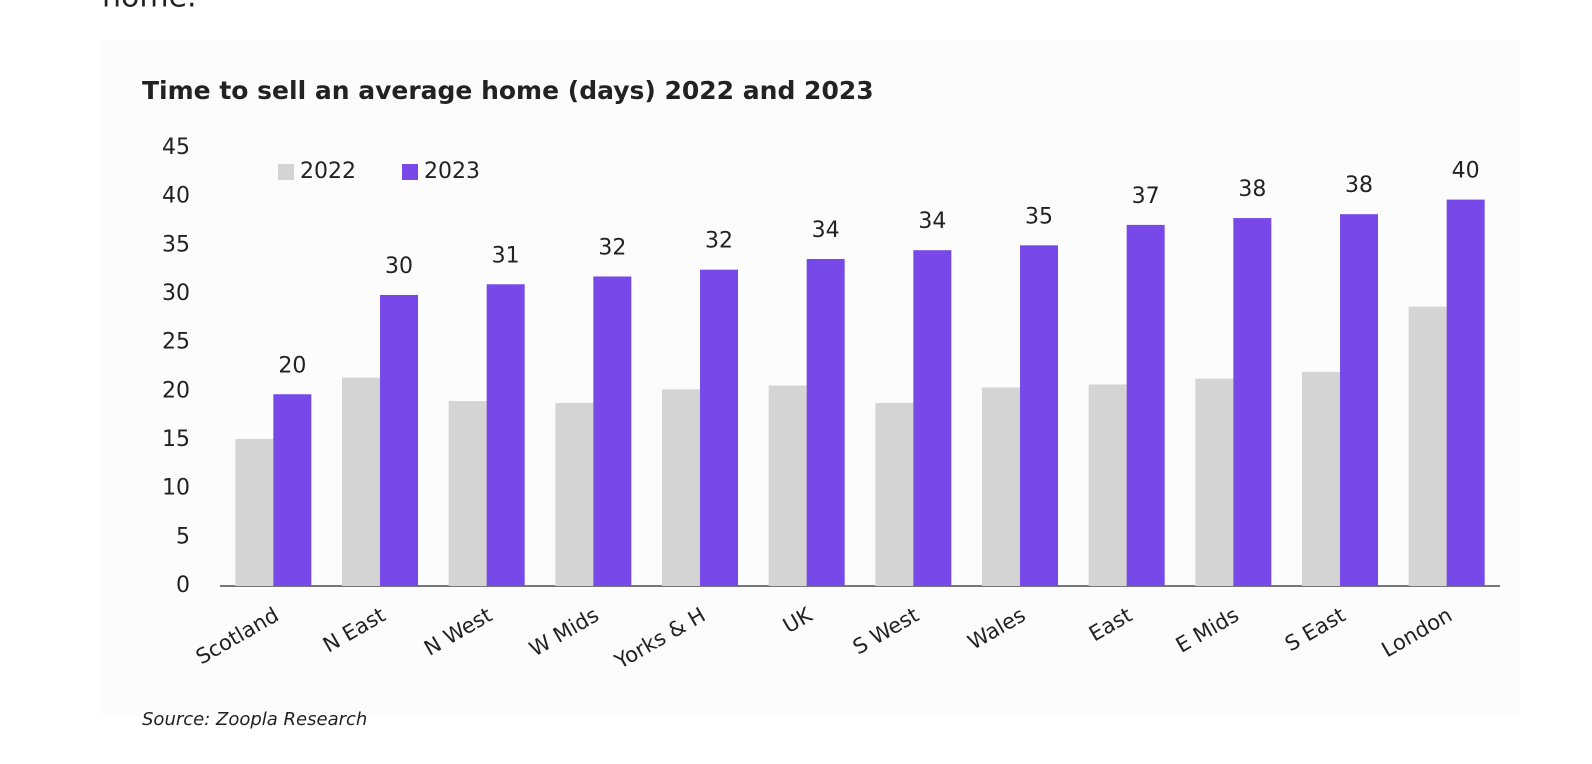 The width and height of the screenshot is (1592, 764). I want to click on y-tick-label: 15, so click(176, 439).